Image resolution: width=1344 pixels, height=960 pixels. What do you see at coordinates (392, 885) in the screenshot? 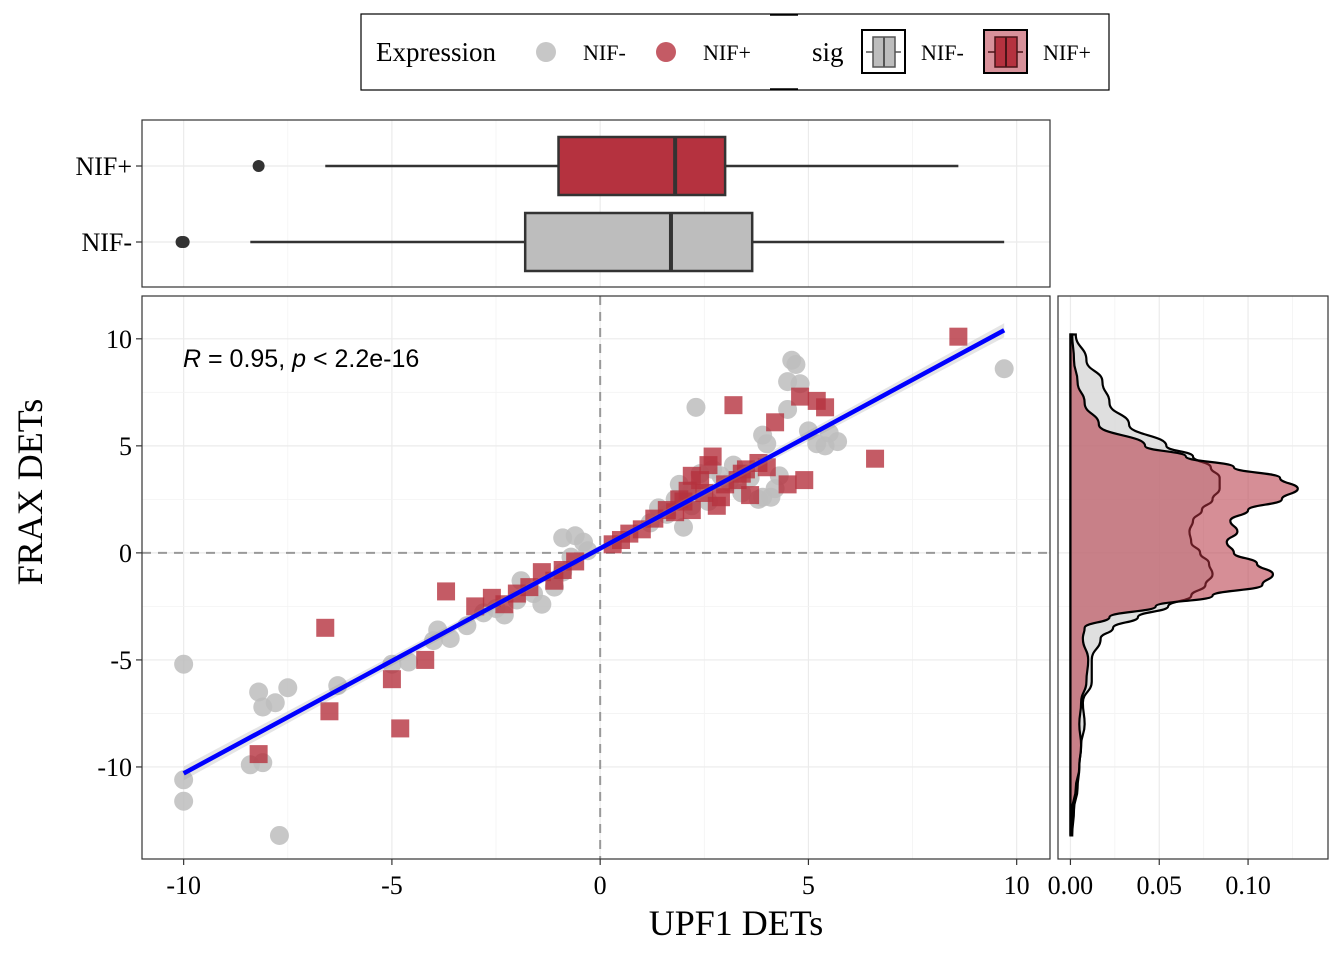
I see `x-tick-label: -5` at bounding box center [392, 885].